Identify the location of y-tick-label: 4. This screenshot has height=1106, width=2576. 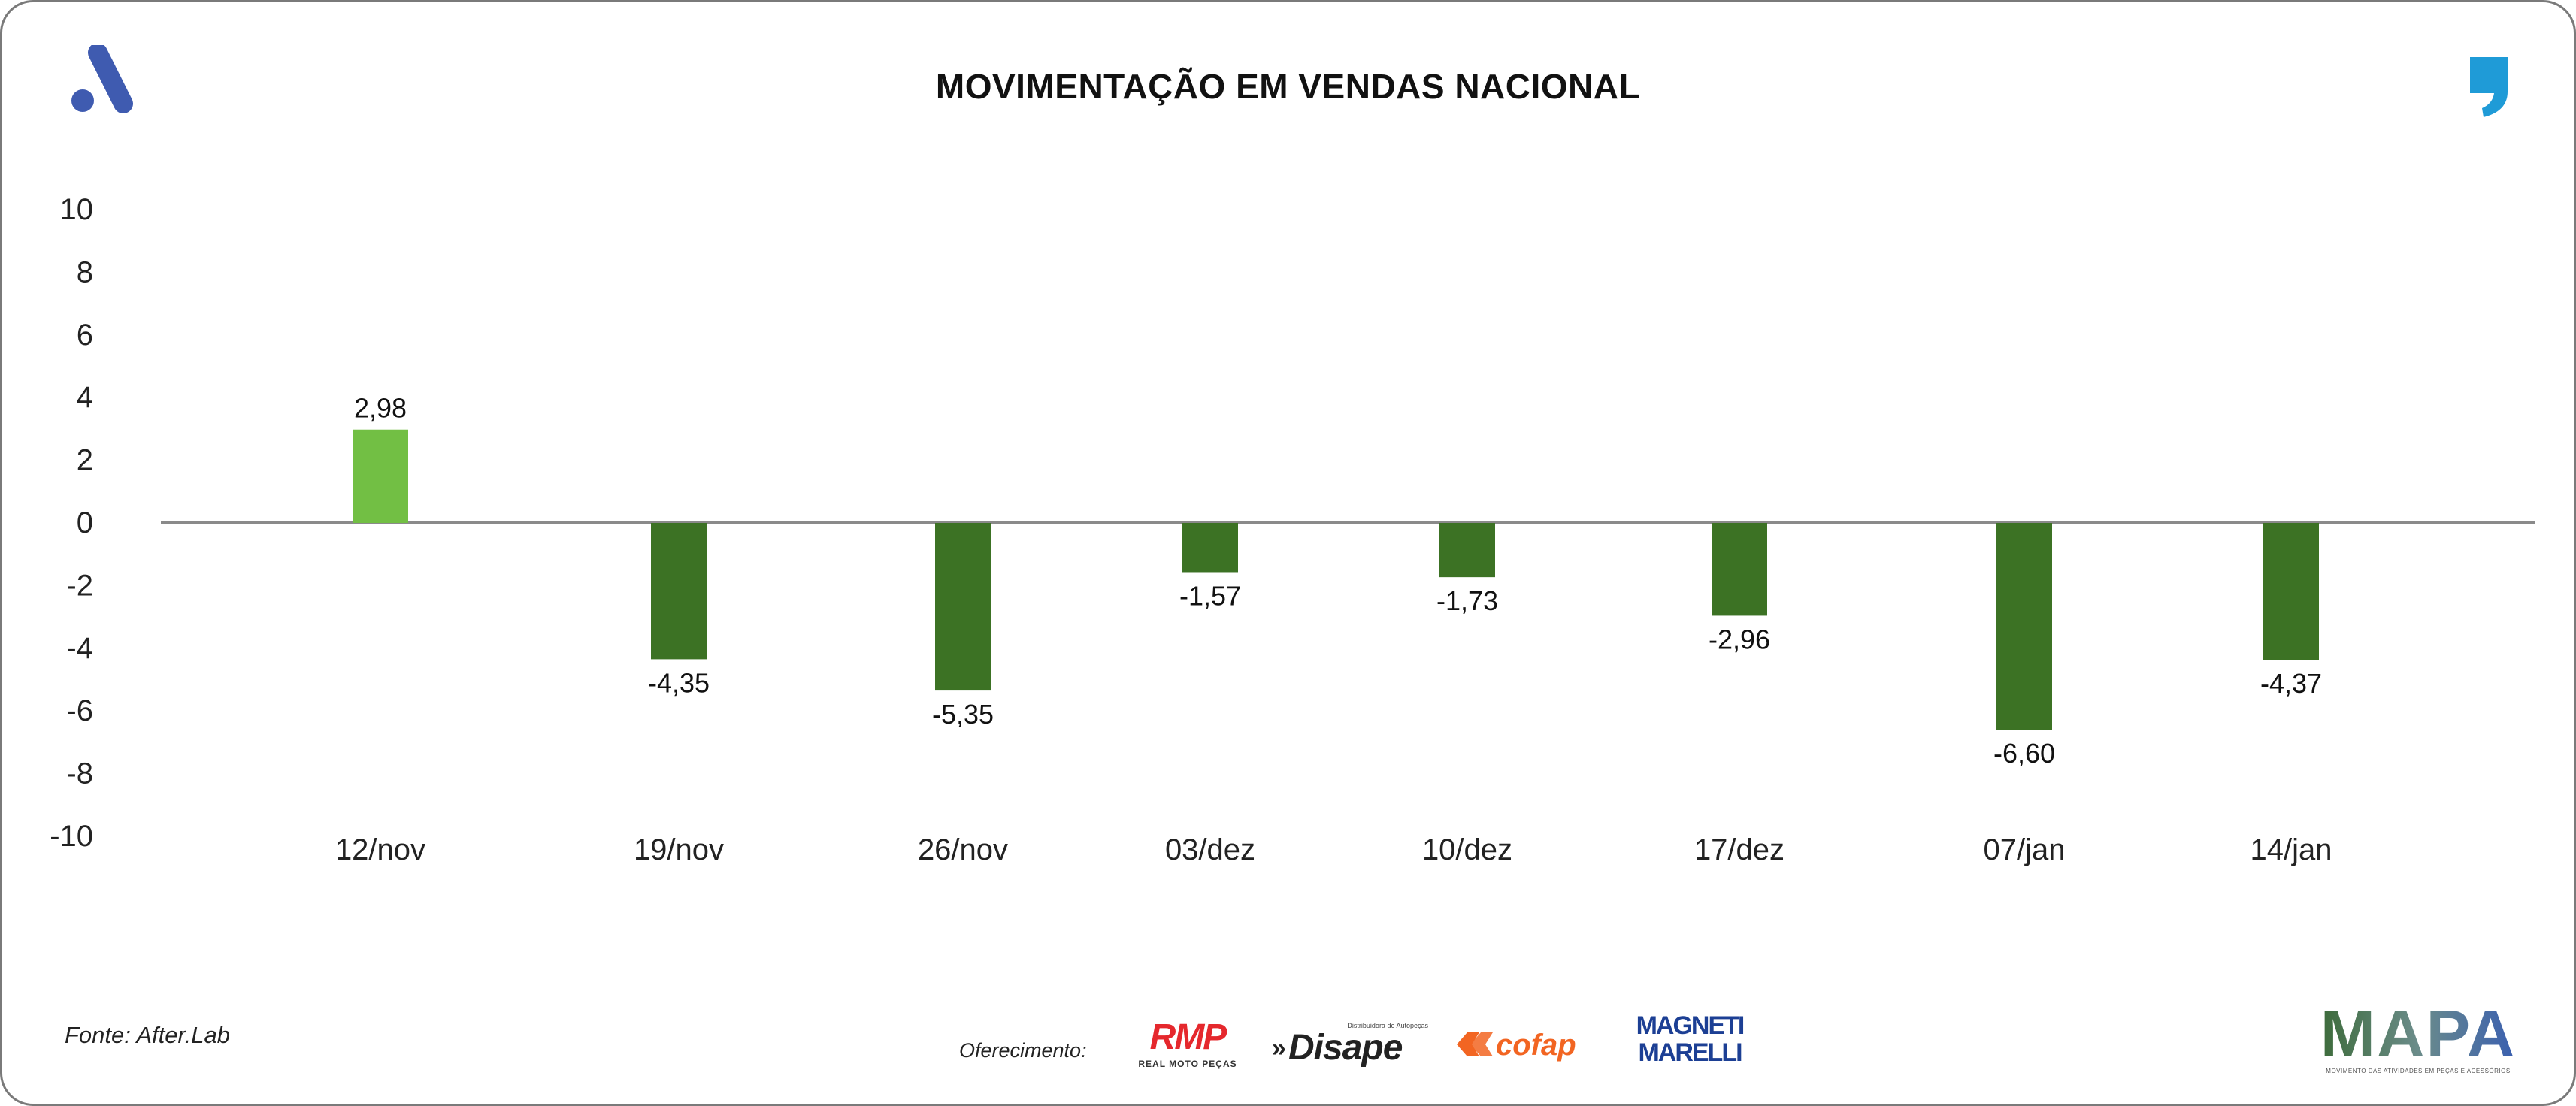
(85, 398).